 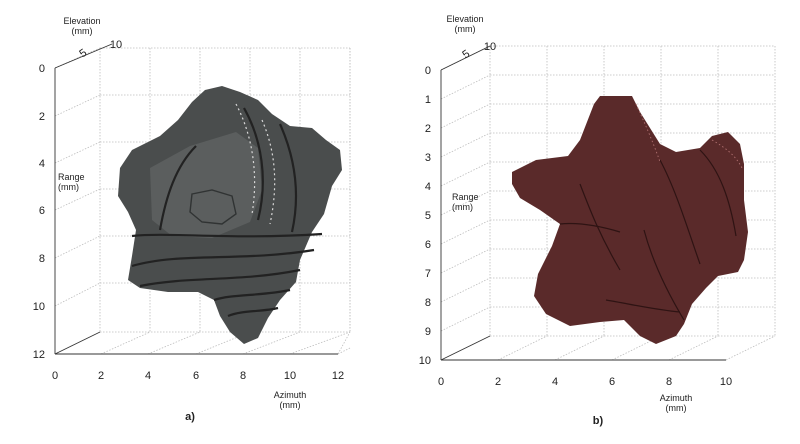 What do you see at coordinates (42, 259) in the screenshot?
I see `panel-a-range-tick: 8` at bounding box center [42, 259].